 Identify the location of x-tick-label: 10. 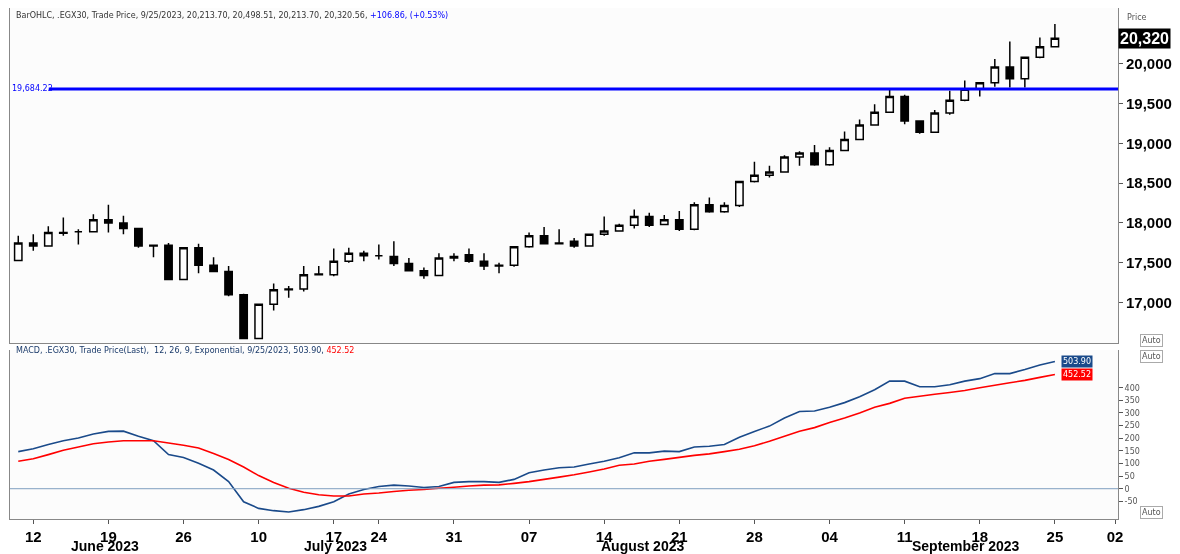
(258, 536).